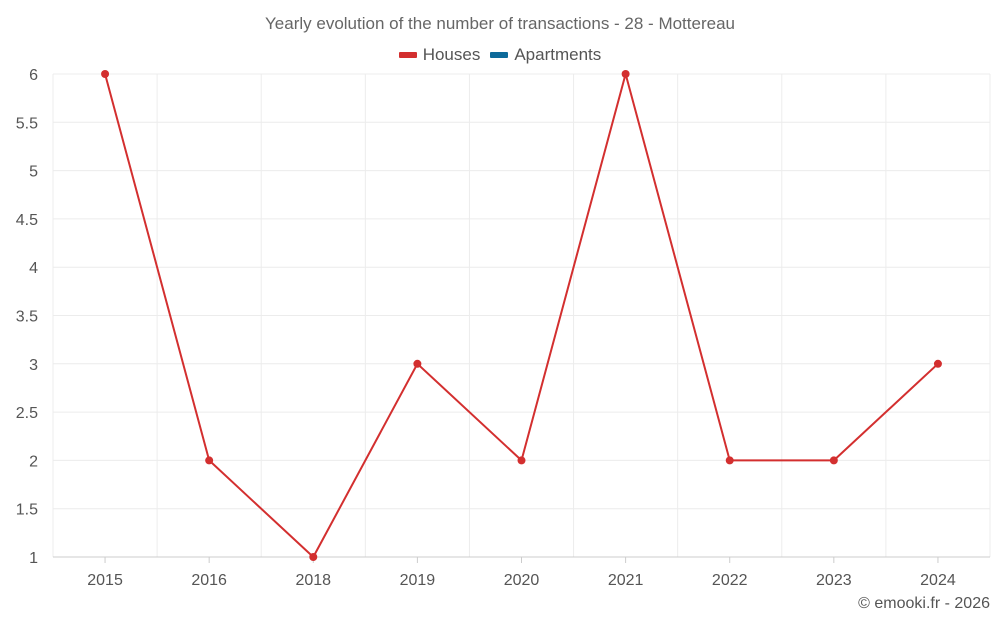 The image size is (1000, 625). What do you see at coordinates (418, 580) in the screenshot?
I see `x-tick-label-3: 2019` at bounding box center [418, 580].